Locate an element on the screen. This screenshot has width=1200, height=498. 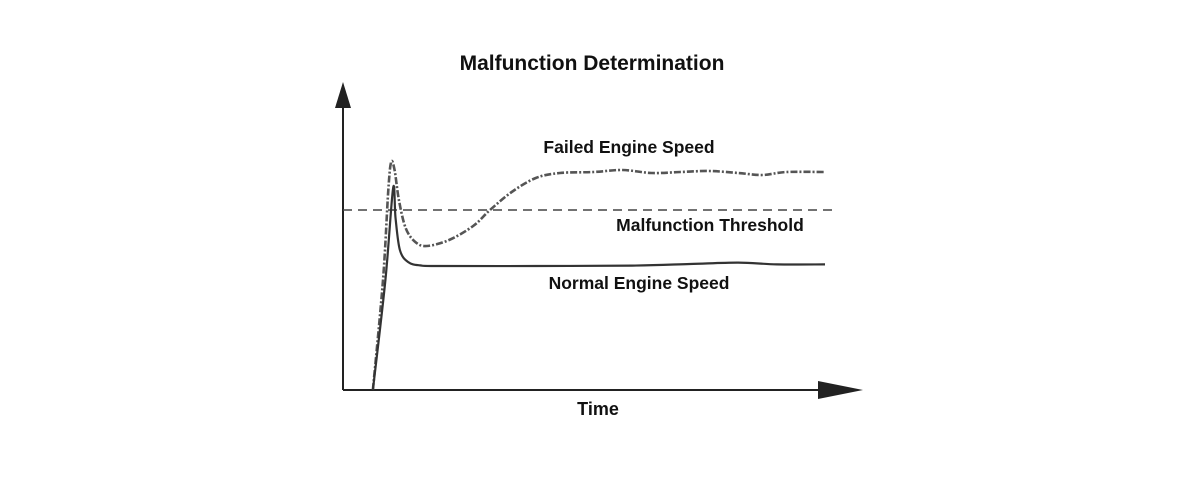
normal-engine-speed-label: Normal Engine Speed is located at coordinates (639, 283).